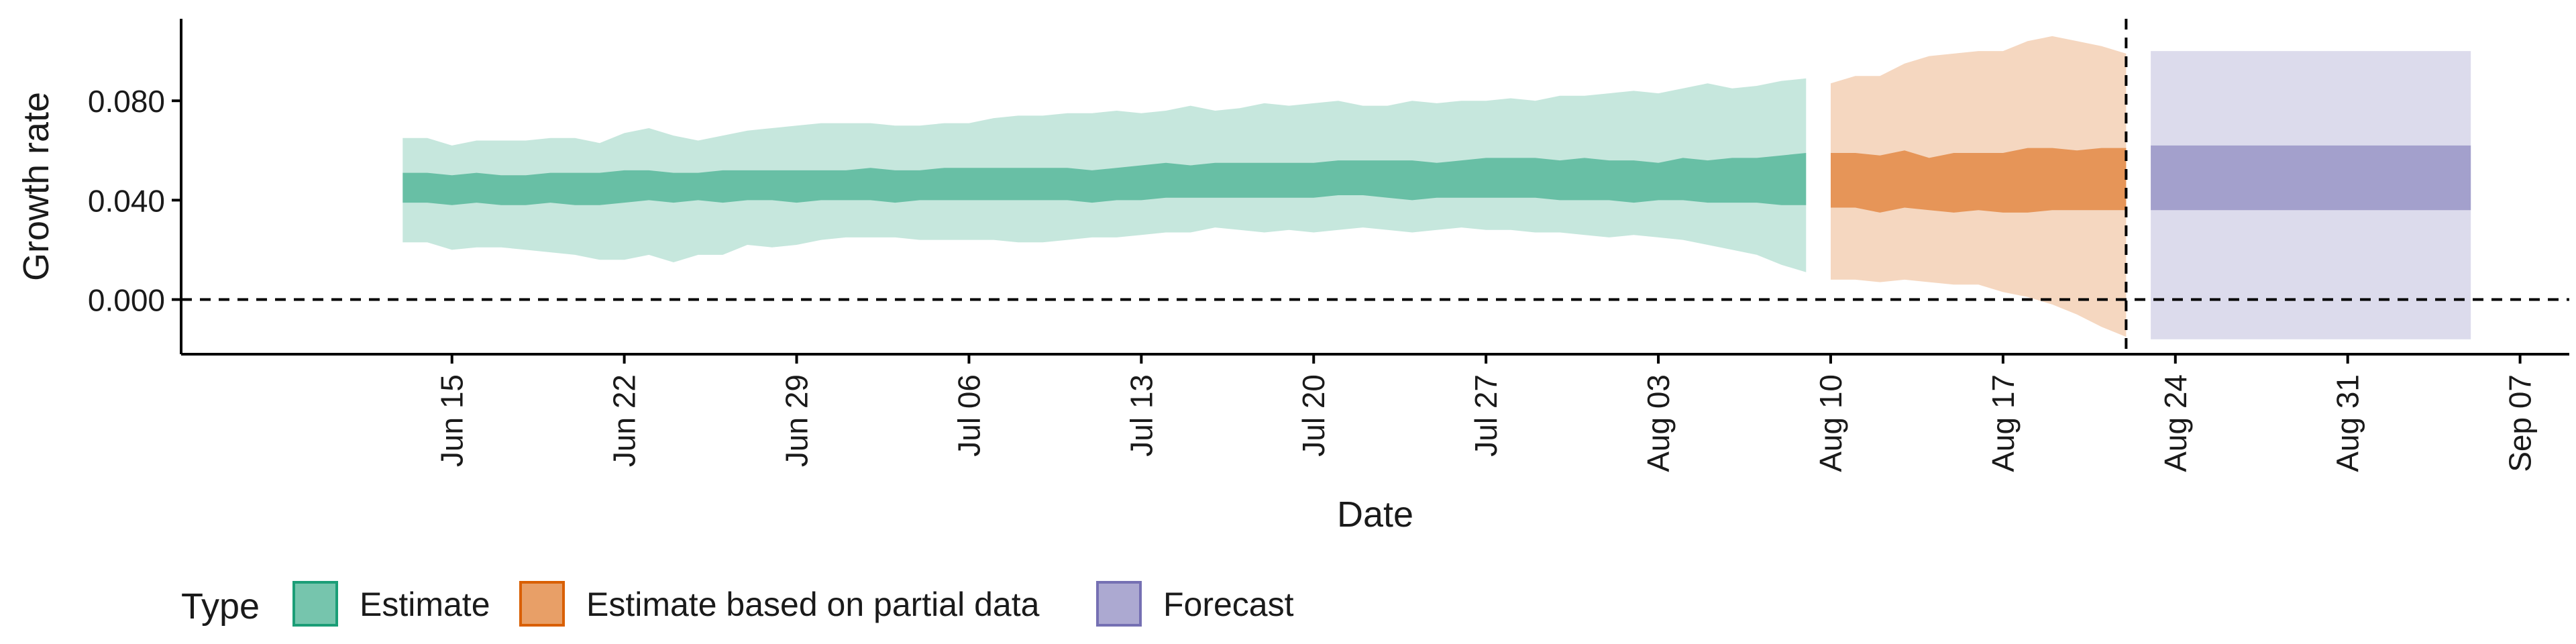  Describe the element at coordinates (425, 604) in the screenshot. I see `legend-label: Estimate` at that location.